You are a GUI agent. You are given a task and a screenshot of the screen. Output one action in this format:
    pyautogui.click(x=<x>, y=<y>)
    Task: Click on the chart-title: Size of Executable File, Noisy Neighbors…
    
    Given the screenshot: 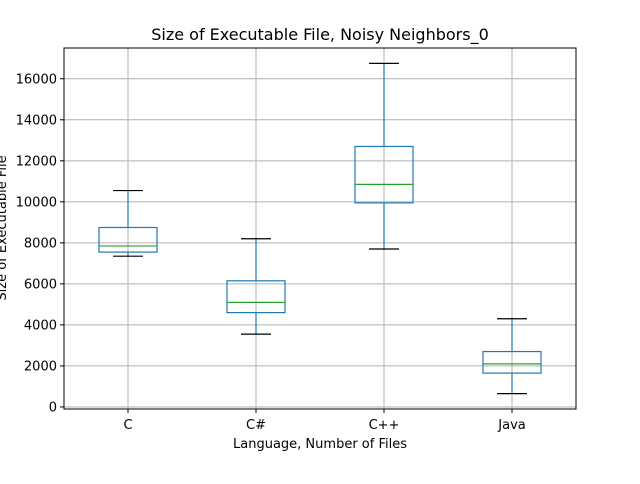 What is the action you would take?
    pyautogui.click(x=320, y=35)
    